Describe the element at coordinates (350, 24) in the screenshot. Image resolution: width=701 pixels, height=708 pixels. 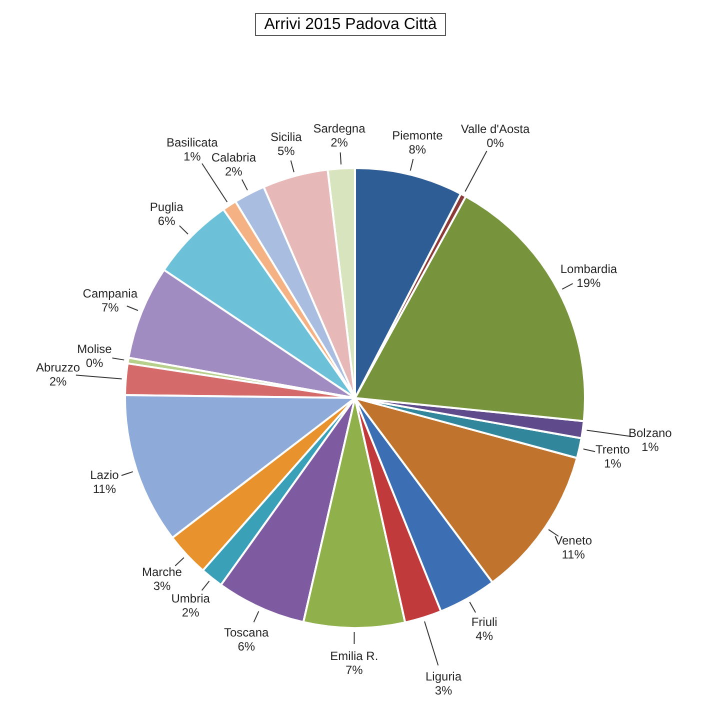
I see `chart-title: Arrivi 2015 Padova Città` at that location.